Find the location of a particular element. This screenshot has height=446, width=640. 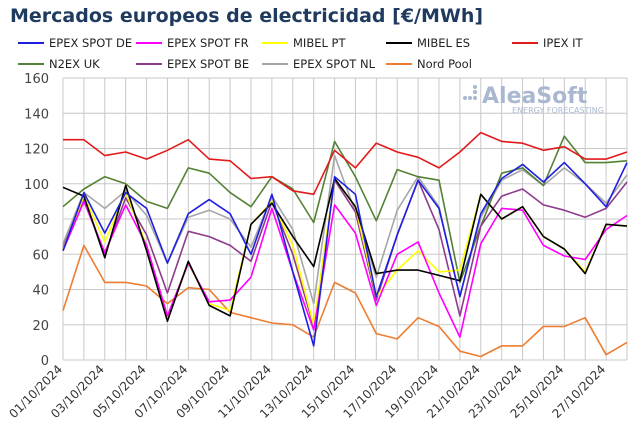

legend-item: Nord Pool is located at coordinates (429, 64).